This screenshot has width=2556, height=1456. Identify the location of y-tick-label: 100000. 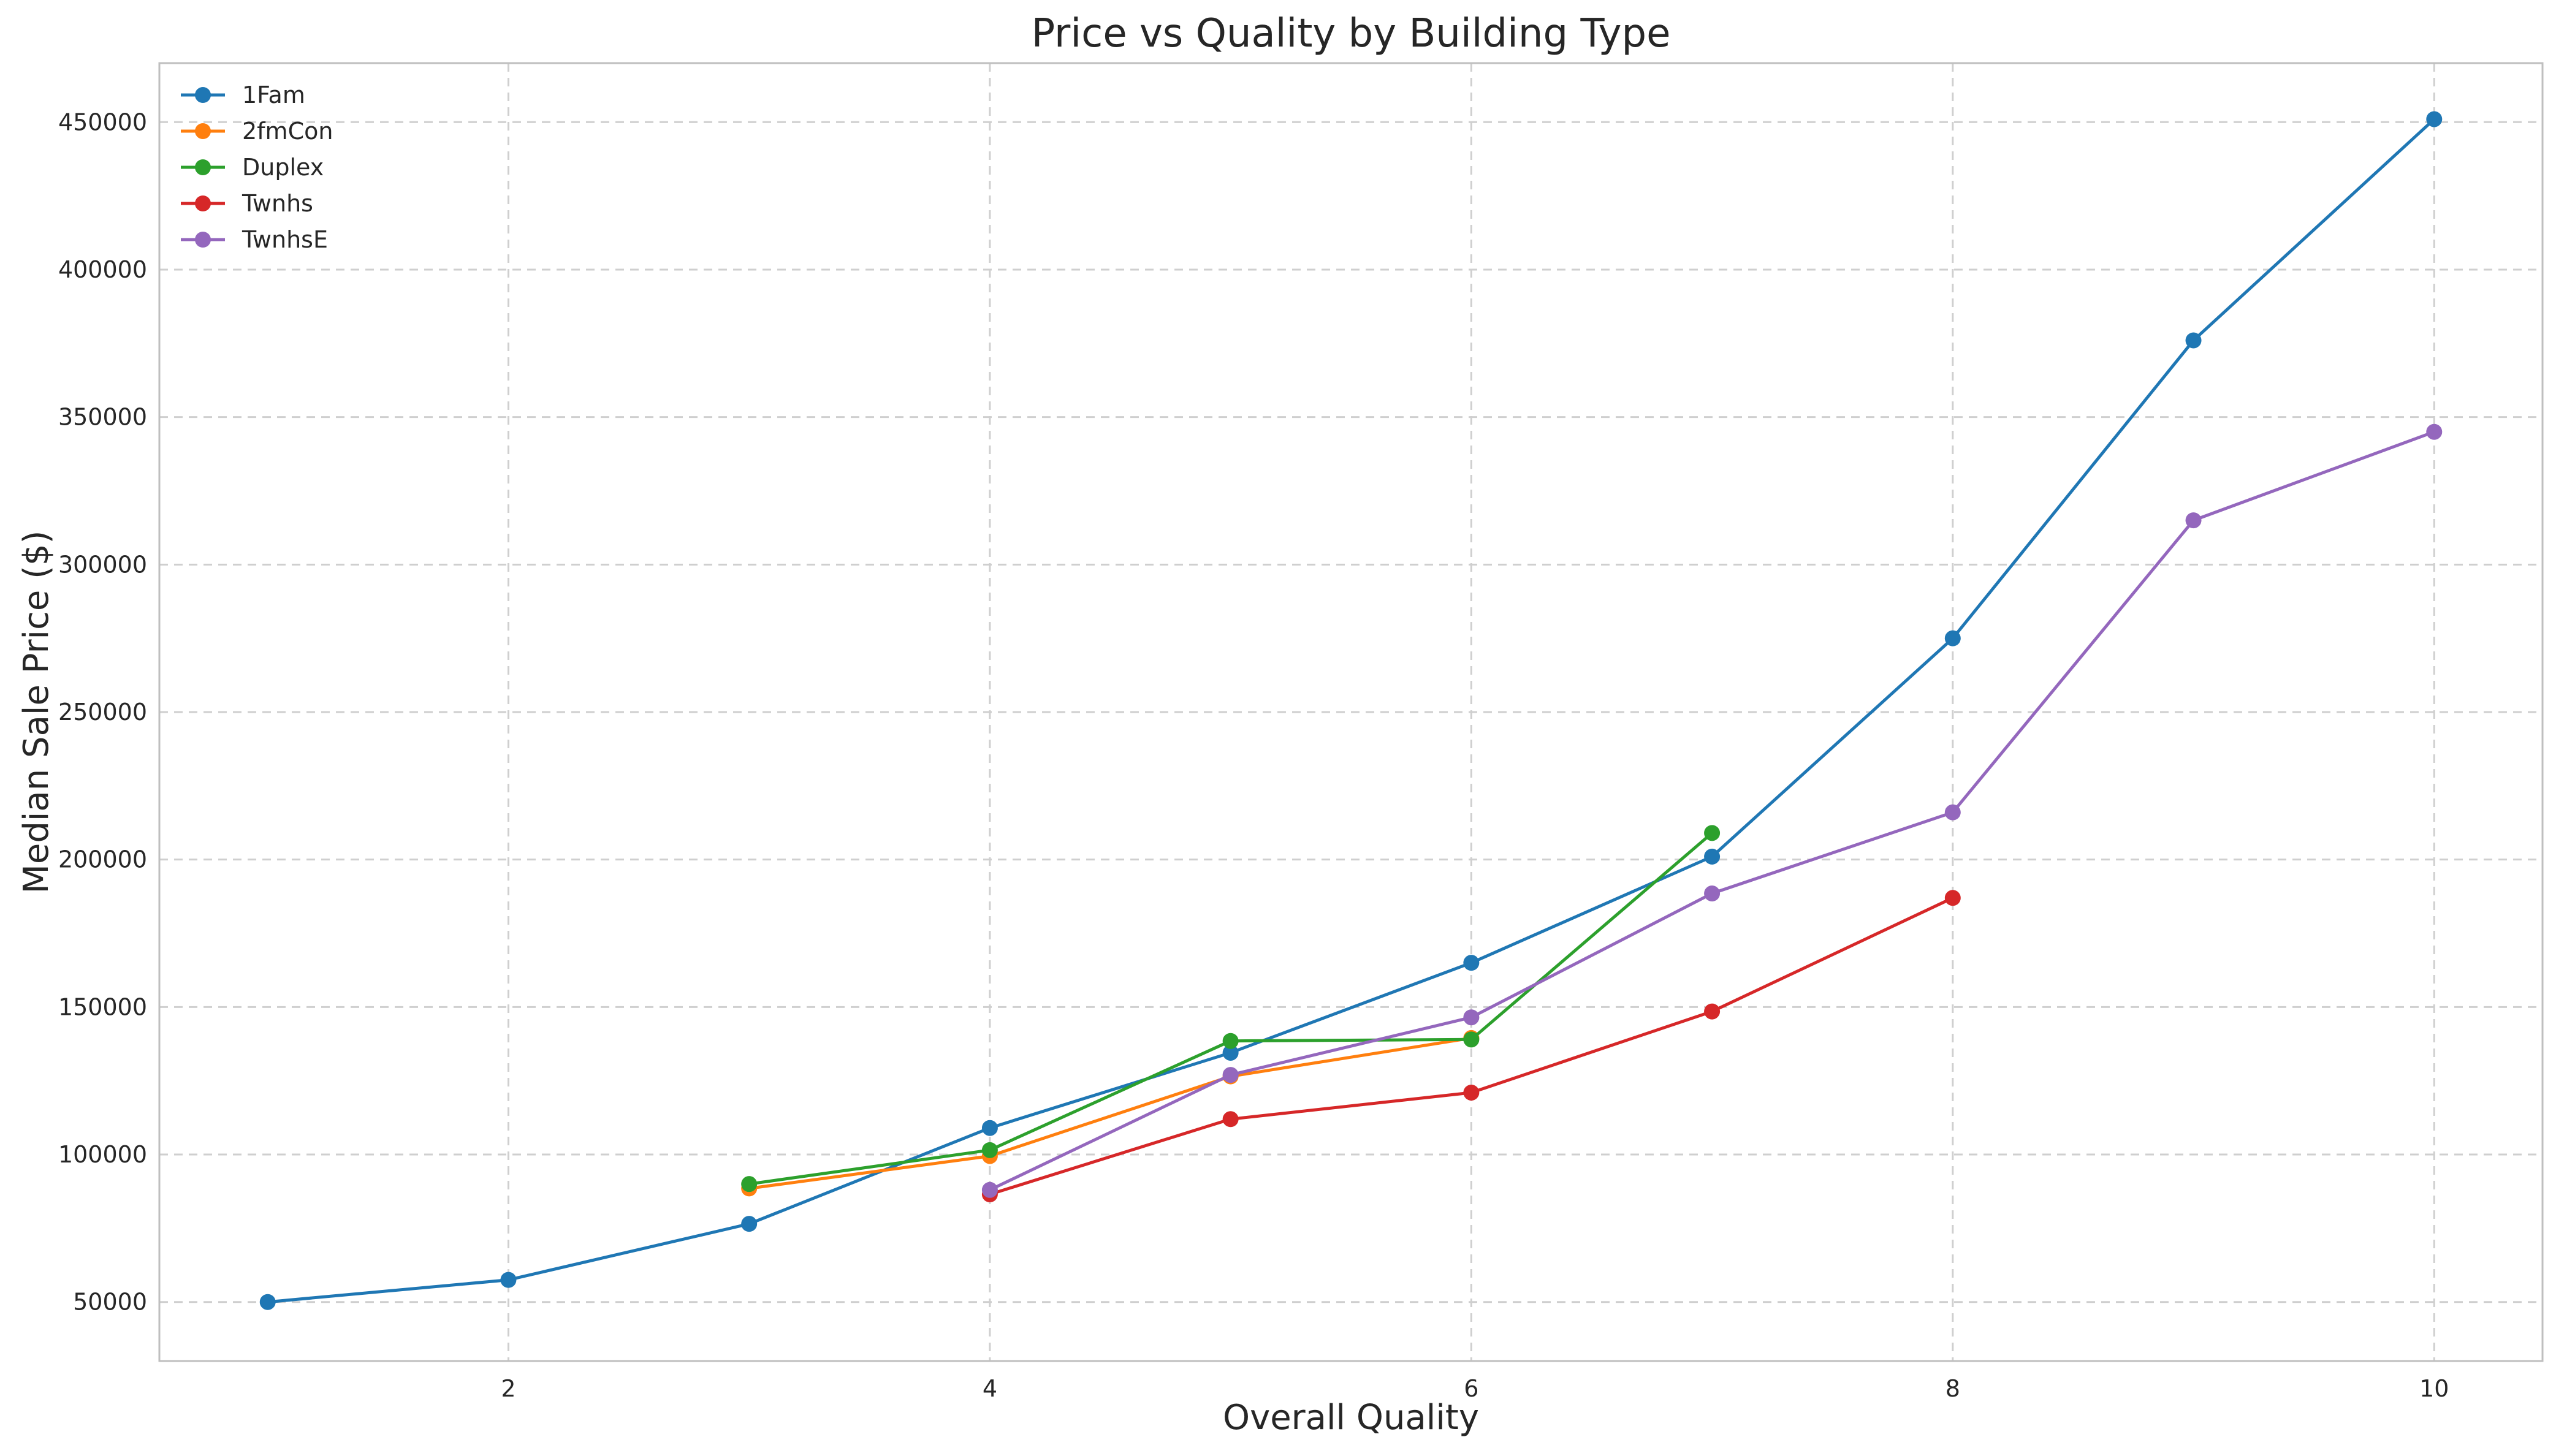
(102, 1154).